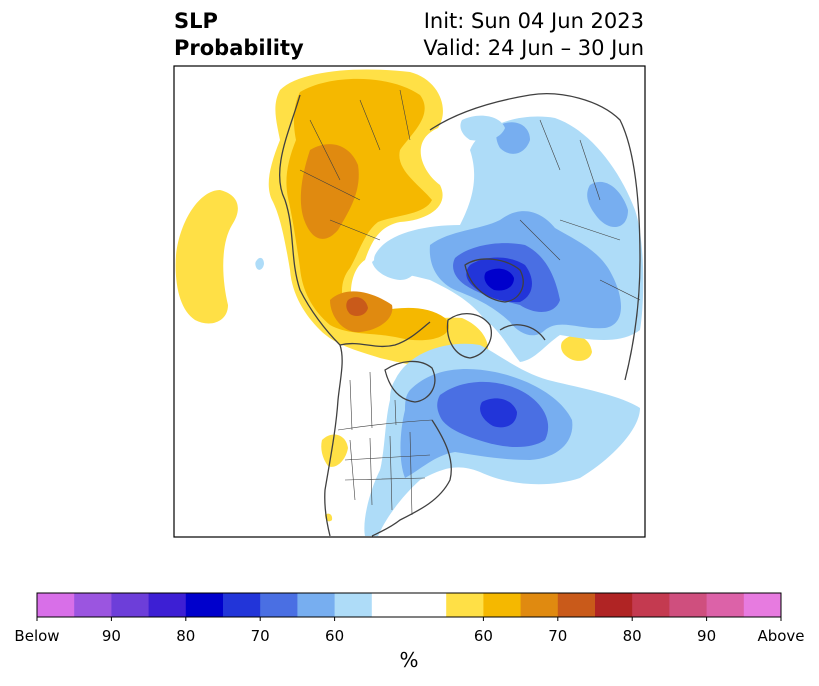  Describe the element at coordinates (334, 450) in the screenshot. I see `above-region-southwest` at that location.